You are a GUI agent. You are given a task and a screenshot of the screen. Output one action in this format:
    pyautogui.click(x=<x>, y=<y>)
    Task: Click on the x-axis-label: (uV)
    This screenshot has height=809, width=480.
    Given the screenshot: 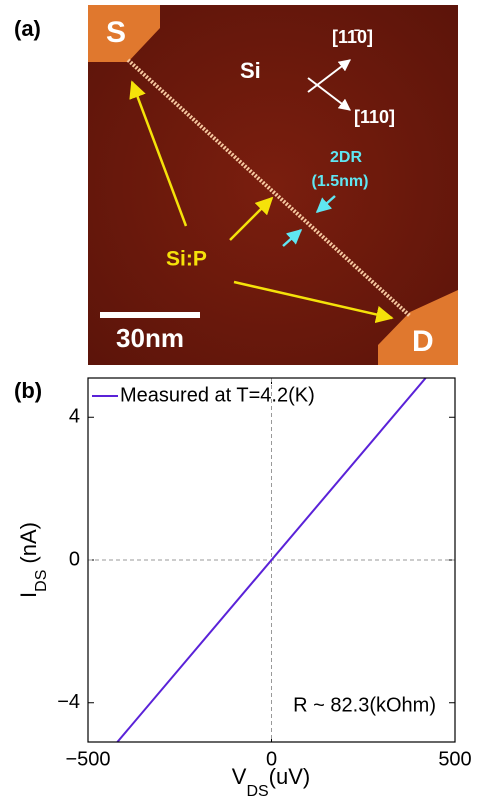 What is the action you would take?
    pyautogui.click(x=290, y=776)
    